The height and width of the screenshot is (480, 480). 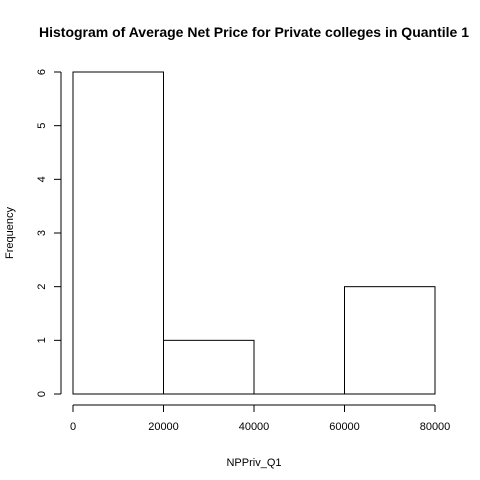 I want to click on x-tick-label-4: 80000, so click(x=435, y=427).